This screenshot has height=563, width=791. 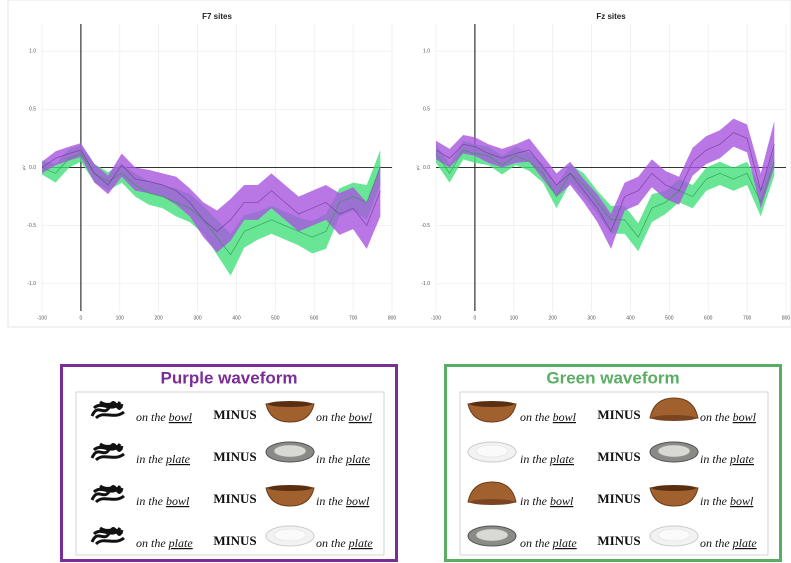 What do you see at coordinates (80, 318) in the screenshot?
I see `x-tick-label: 0` at bounding box center [80, 318].